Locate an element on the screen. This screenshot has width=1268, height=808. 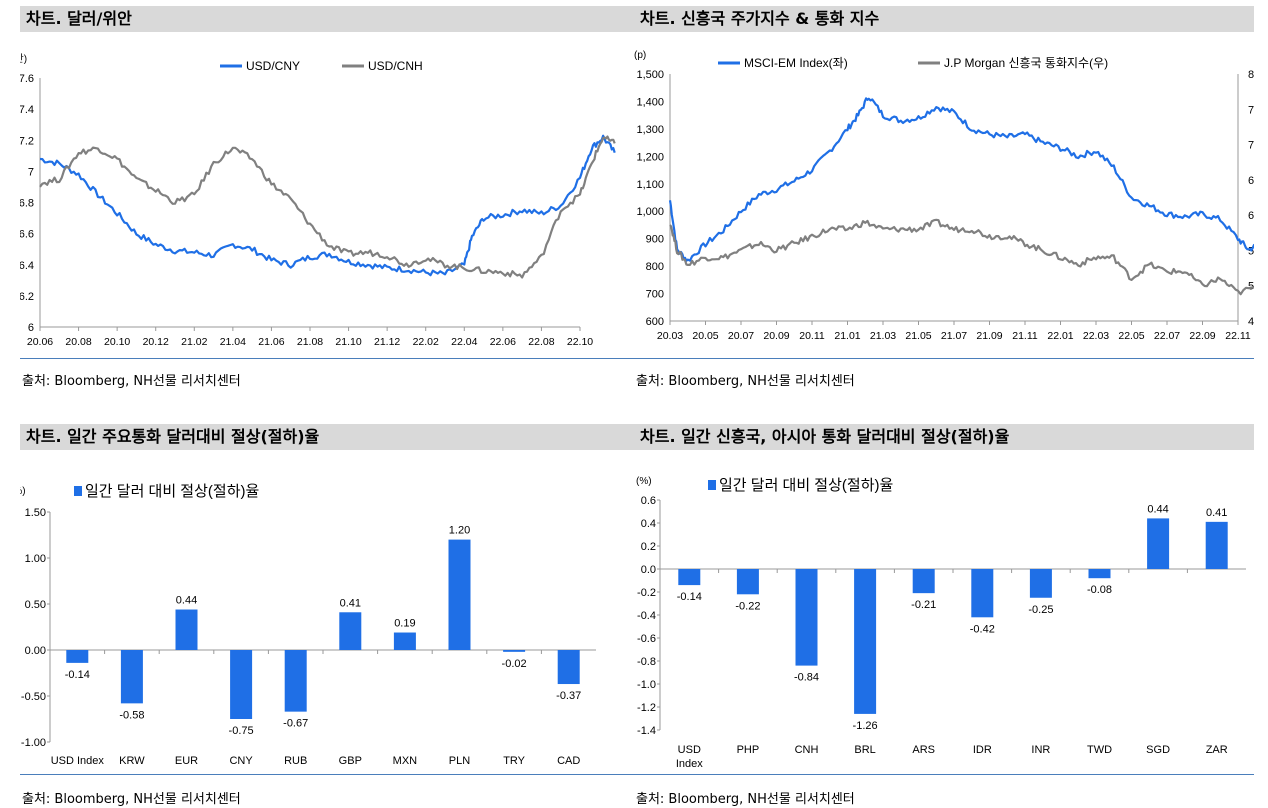
panel-title: 차트. 달러/위안 is located at coordinates (330, 19).